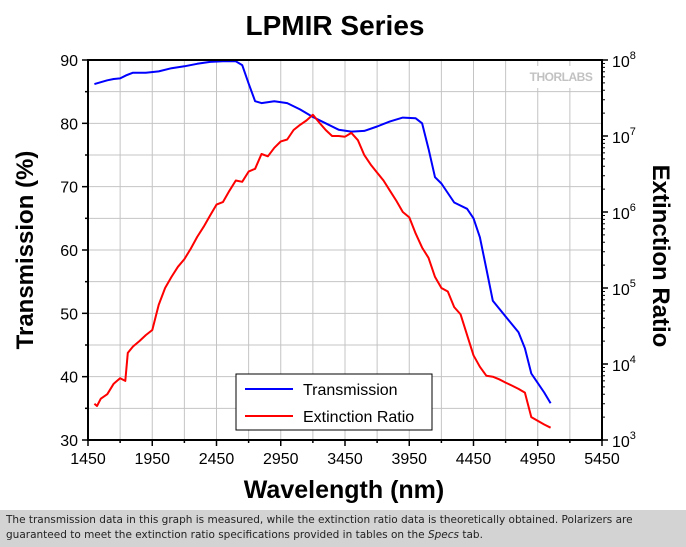  I want to click on x-tick-label: 3450, so click(345, 459).